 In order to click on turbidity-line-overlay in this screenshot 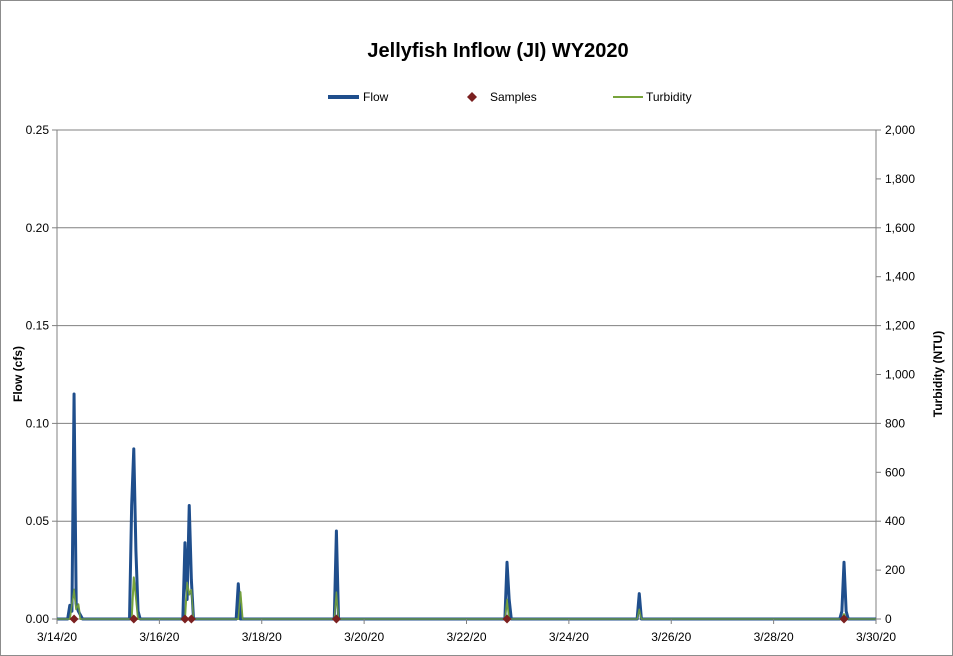, I will do `click(466, 598)`.